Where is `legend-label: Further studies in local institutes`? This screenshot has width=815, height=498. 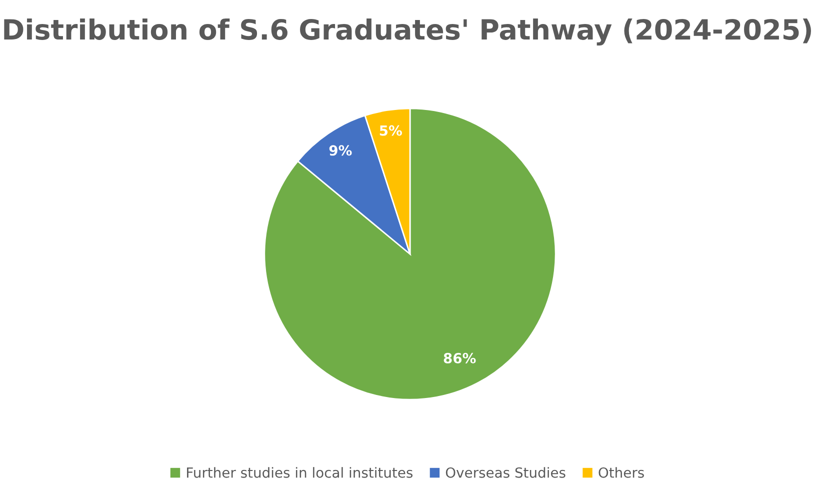 legend-label: Further studies in local institutes is located at coordinates (300, 472).